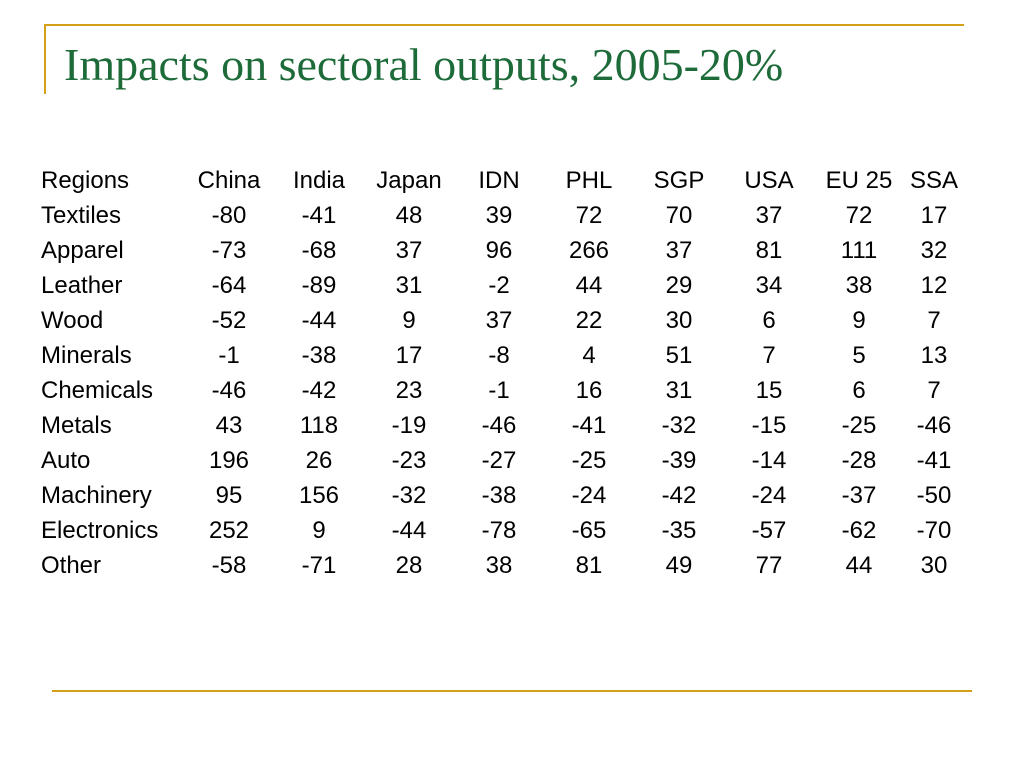  Describe the element at coordinates (500, 250) in the screenshot. I see `table-row: Apparel -73 -68 37 96 266 37 81 111 32` at that location.